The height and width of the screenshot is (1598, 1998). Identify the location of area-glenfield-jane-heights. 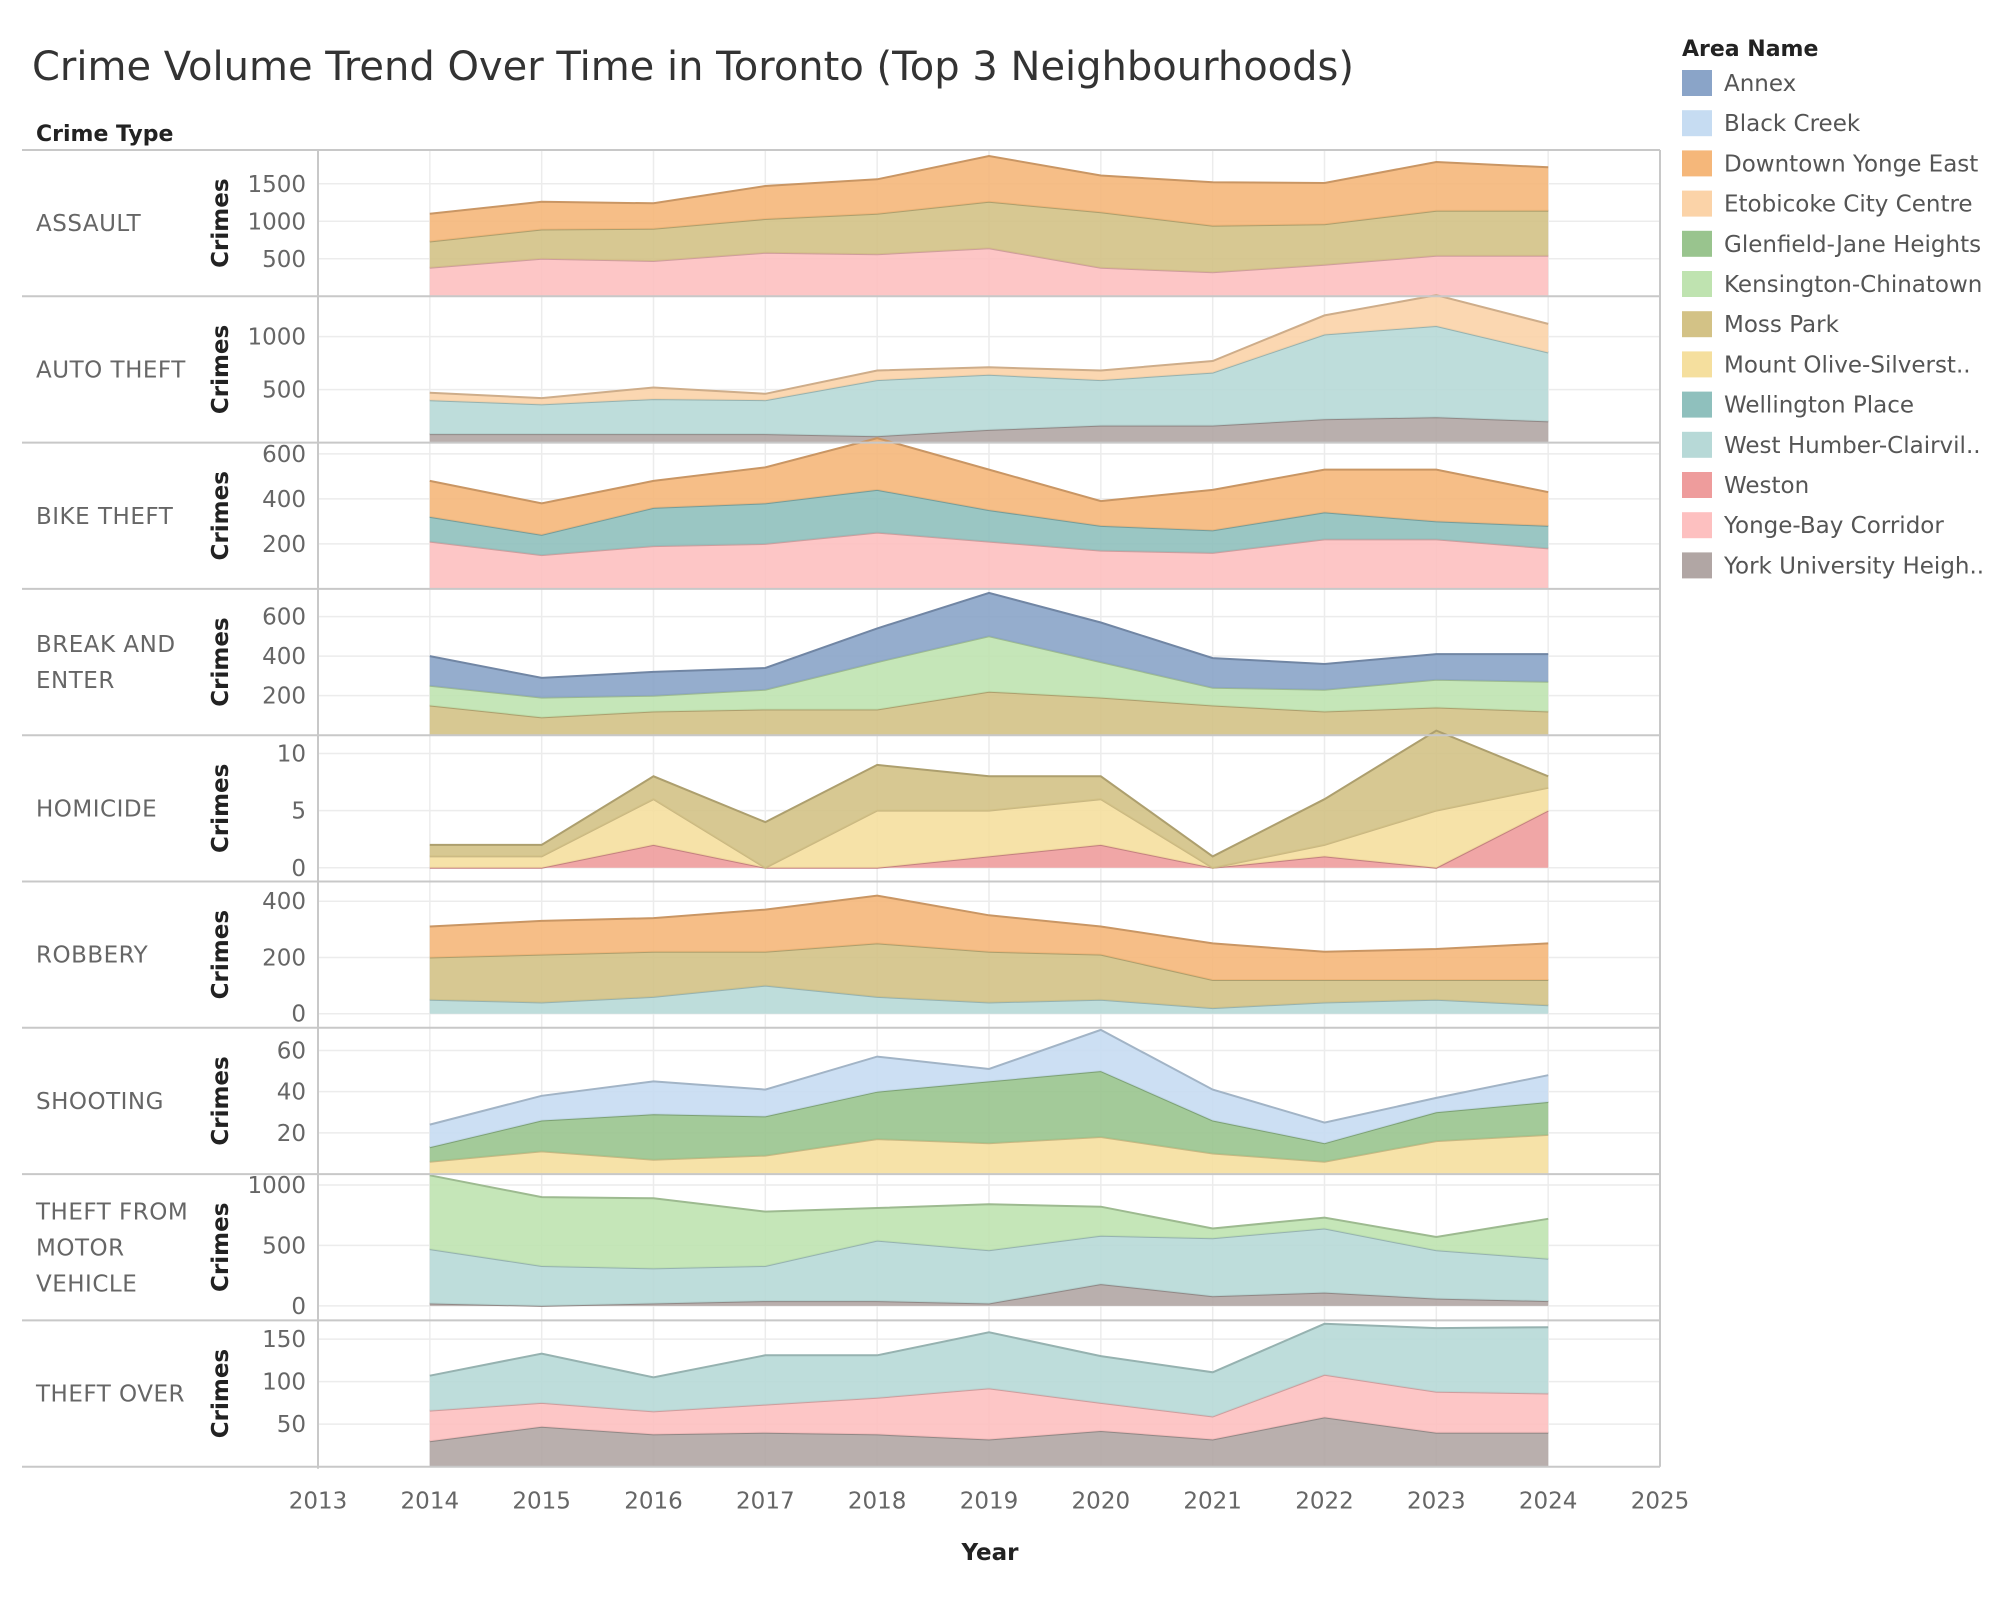
(989, 1116).